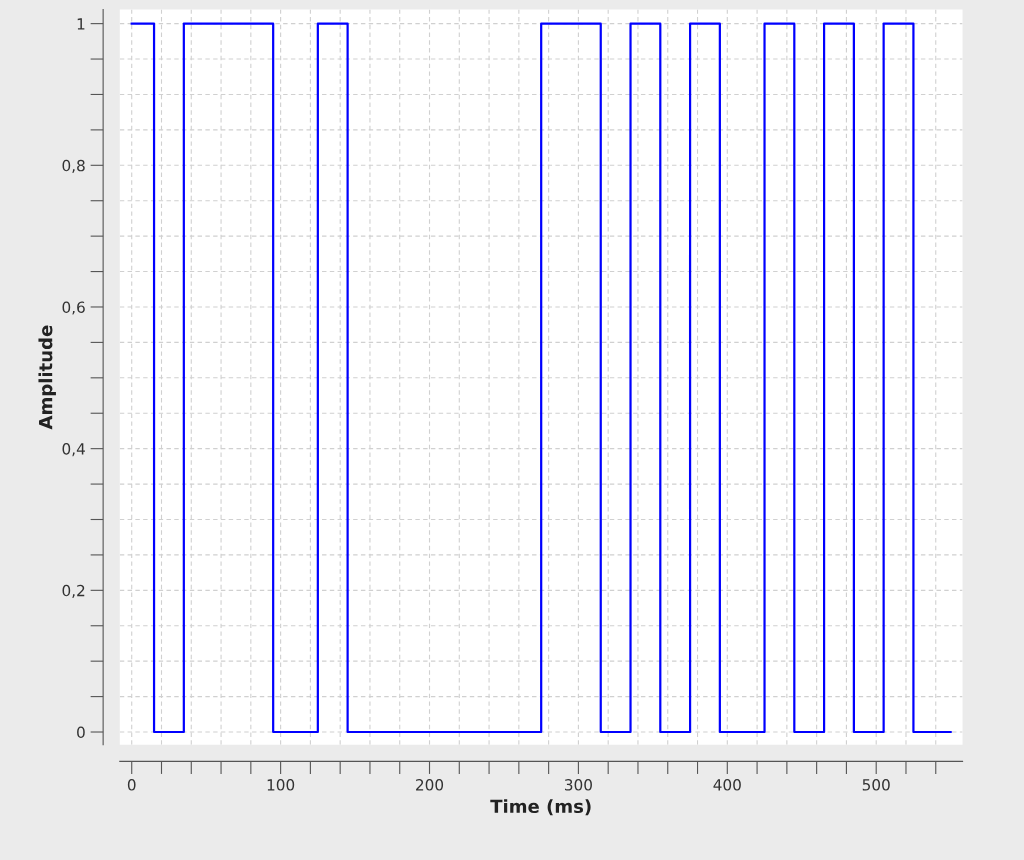  I want to click on x-axis-title: Time (ms), so click(540, 807).